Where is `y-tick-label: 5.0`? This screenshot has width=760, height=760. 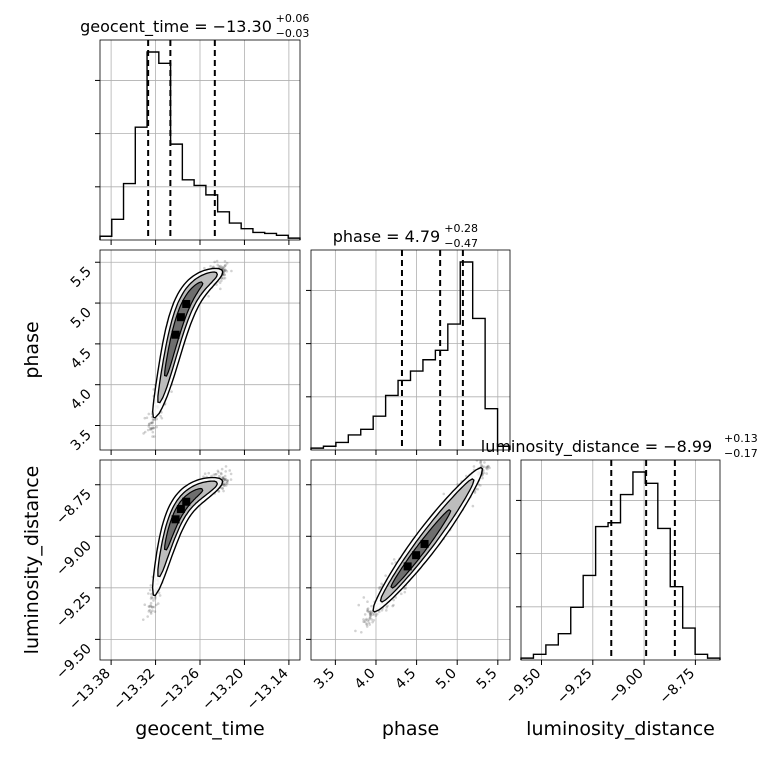 y-tick-label: 5.0 is located at coordinates (81, 318).